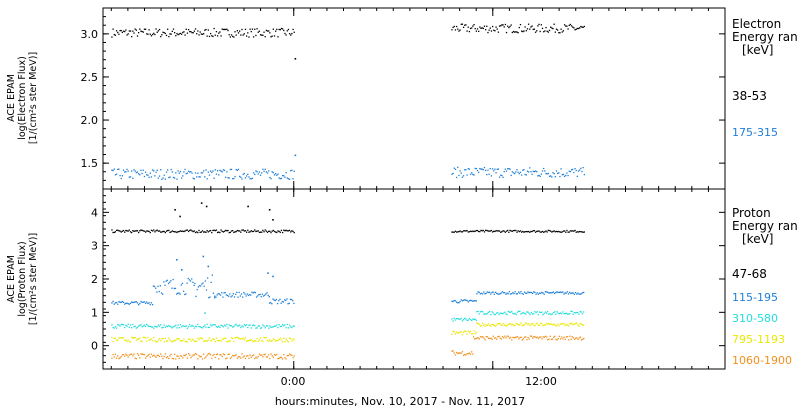  Describe the element at coordinates (22, 98) in the screenshot. I see `electron-ylabel-line2: log(Electron Flux)` at that location.